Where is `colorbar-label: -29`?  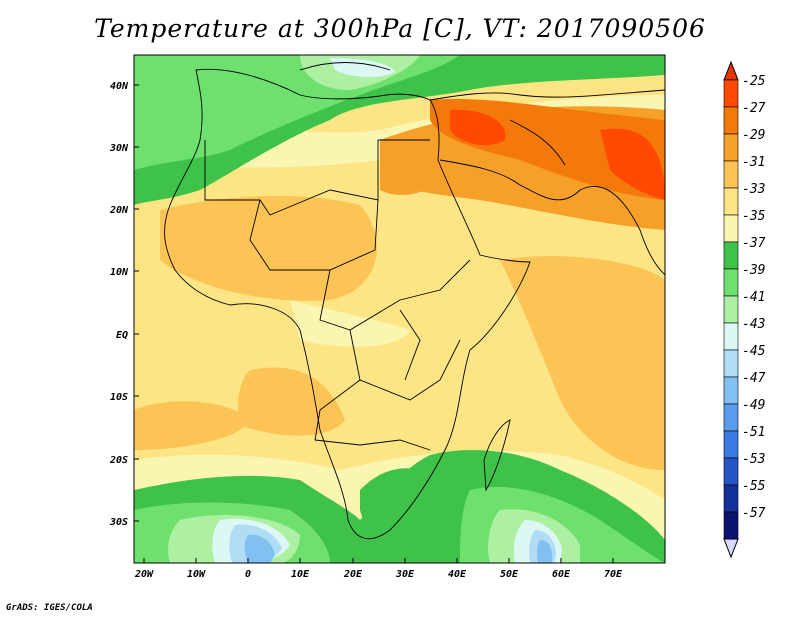 colorbar-label: -29 is located at coordinates (753, 135).